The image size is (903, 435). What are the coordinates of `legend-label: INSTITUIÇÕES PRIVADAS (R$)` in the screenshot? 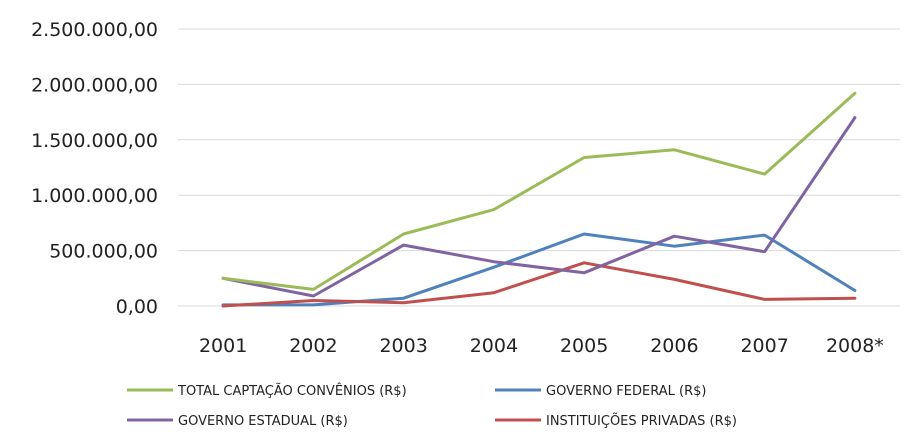 It's located at (641, 421).